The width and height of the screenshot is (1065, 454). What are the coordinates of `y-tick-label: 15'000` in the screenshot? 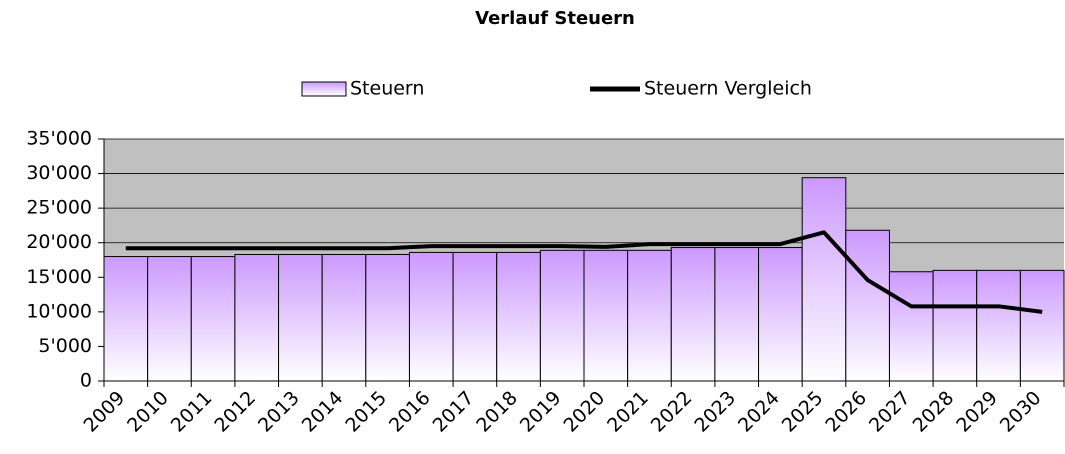 It's located at (59, 277).